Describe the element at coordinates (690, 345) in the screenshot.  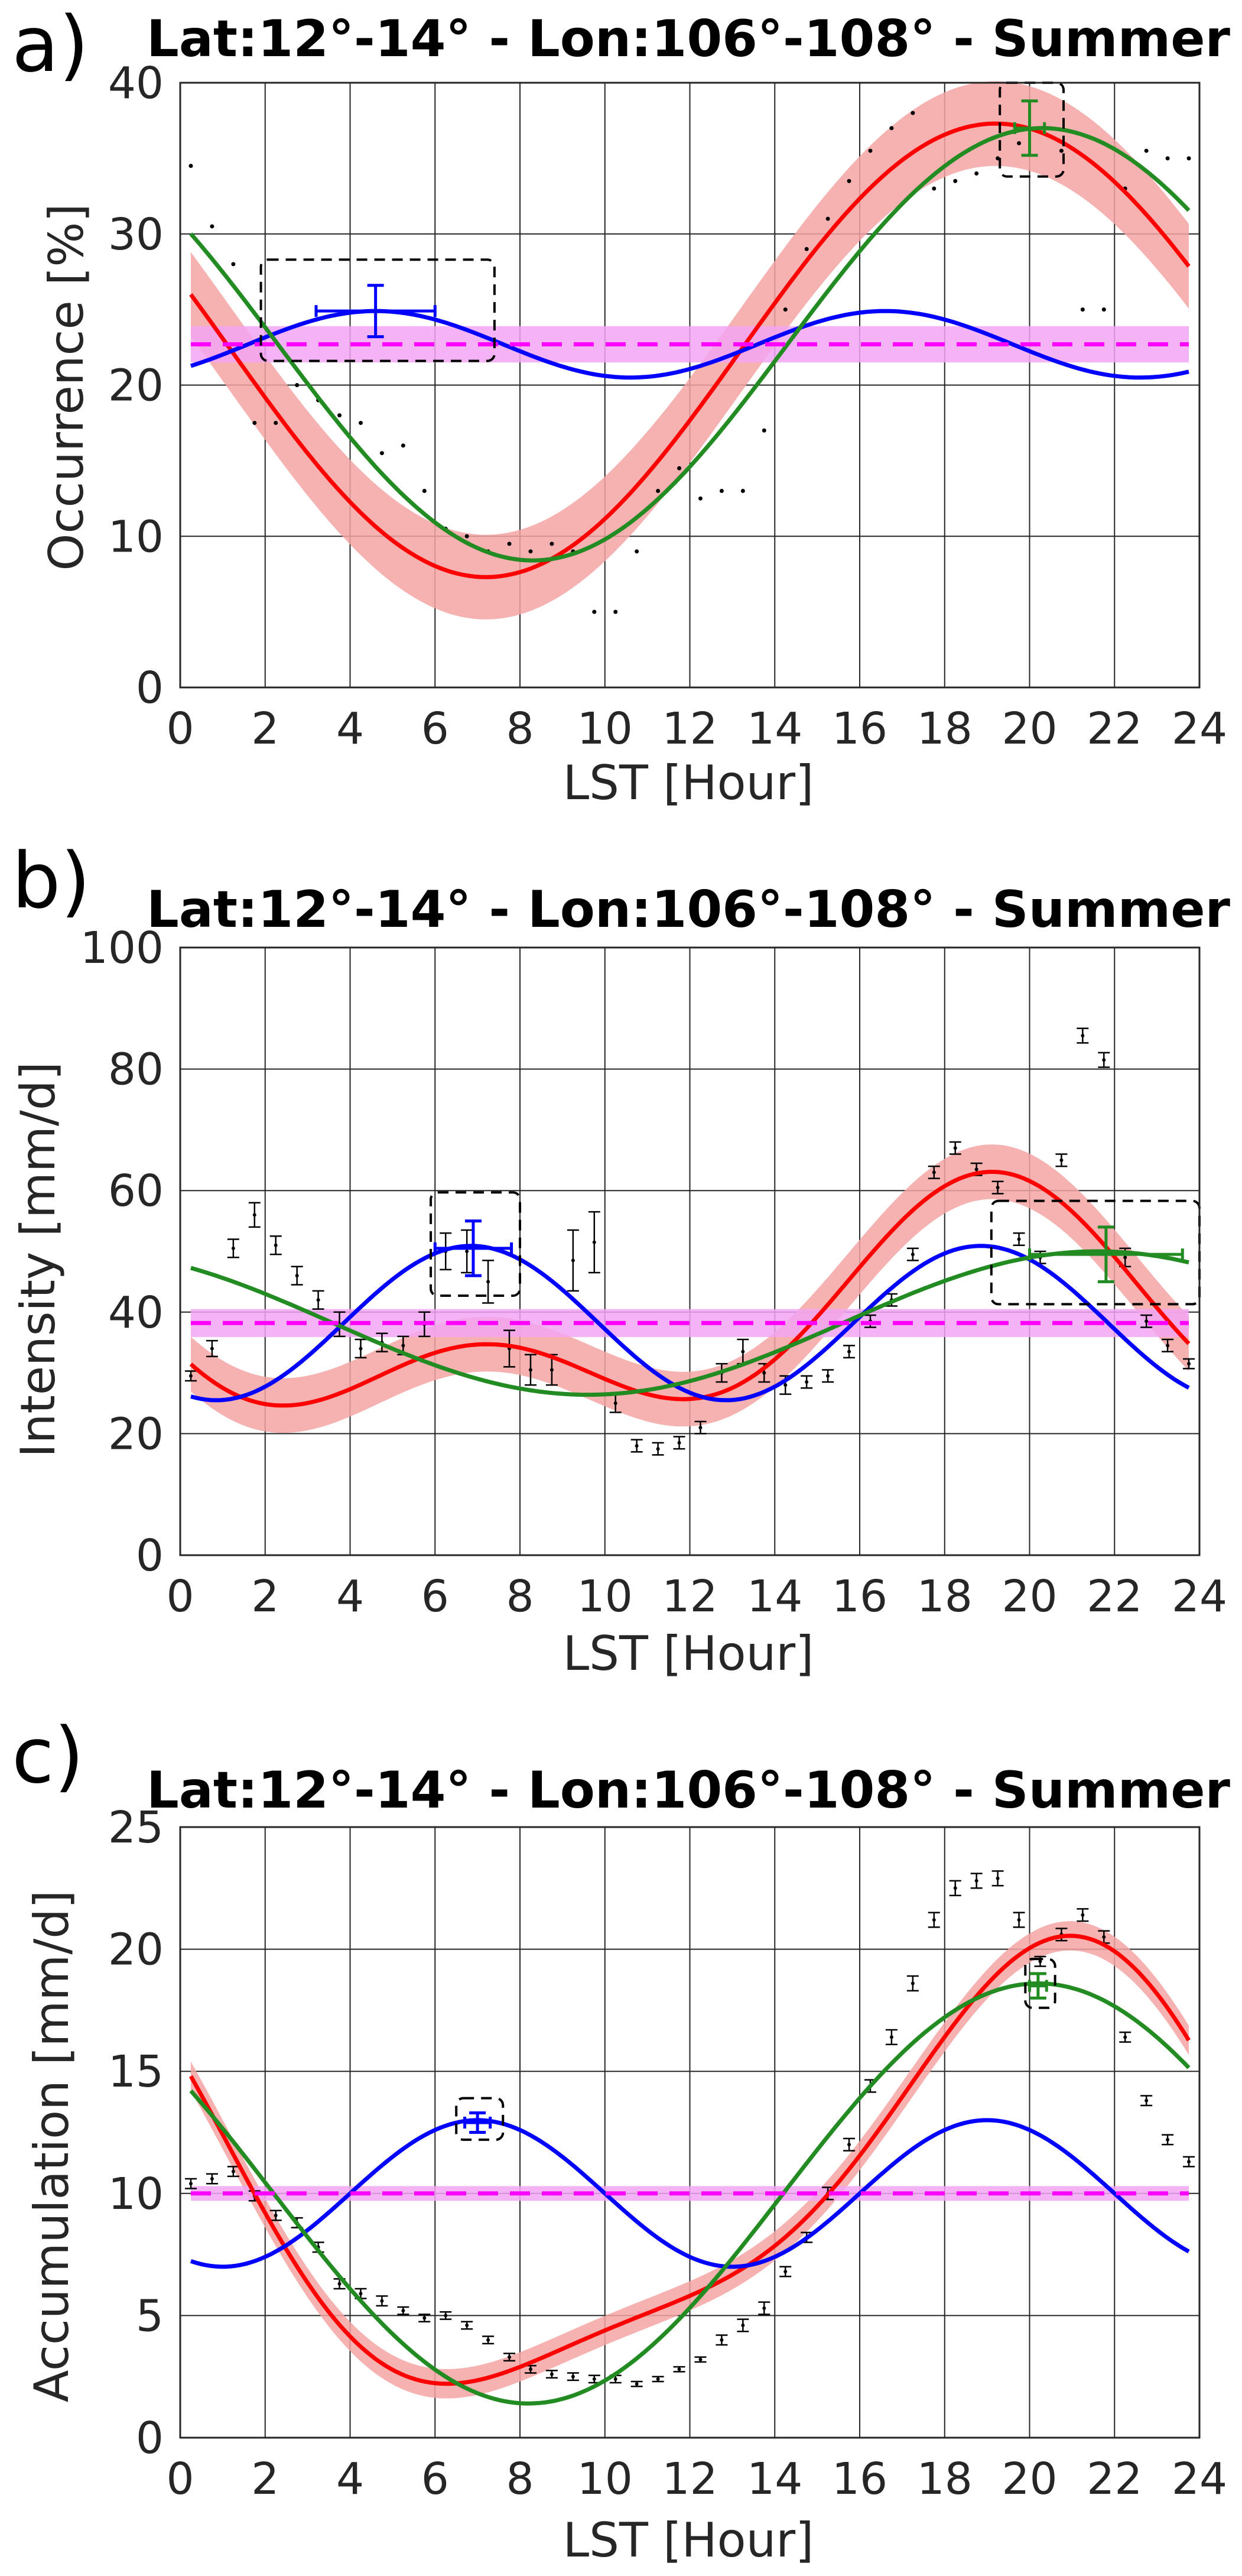
I see `diurnal-curve-green` at that location.